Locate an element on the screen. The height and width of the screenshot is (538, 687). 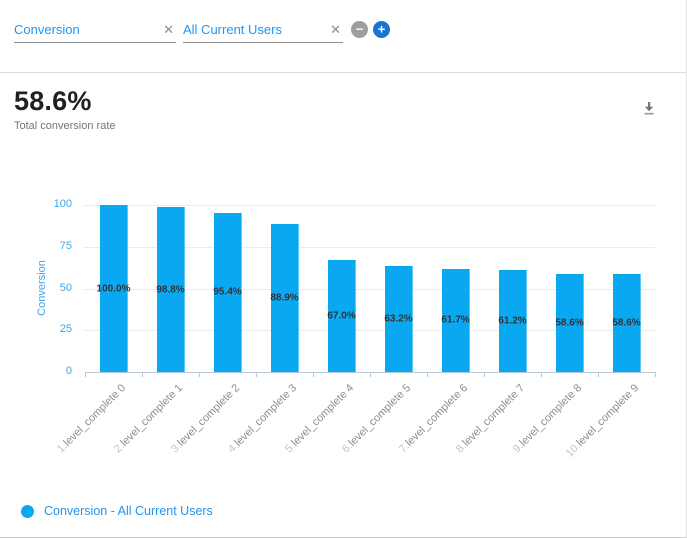
x-category-index: 1. is located at coordinates (62, 448).